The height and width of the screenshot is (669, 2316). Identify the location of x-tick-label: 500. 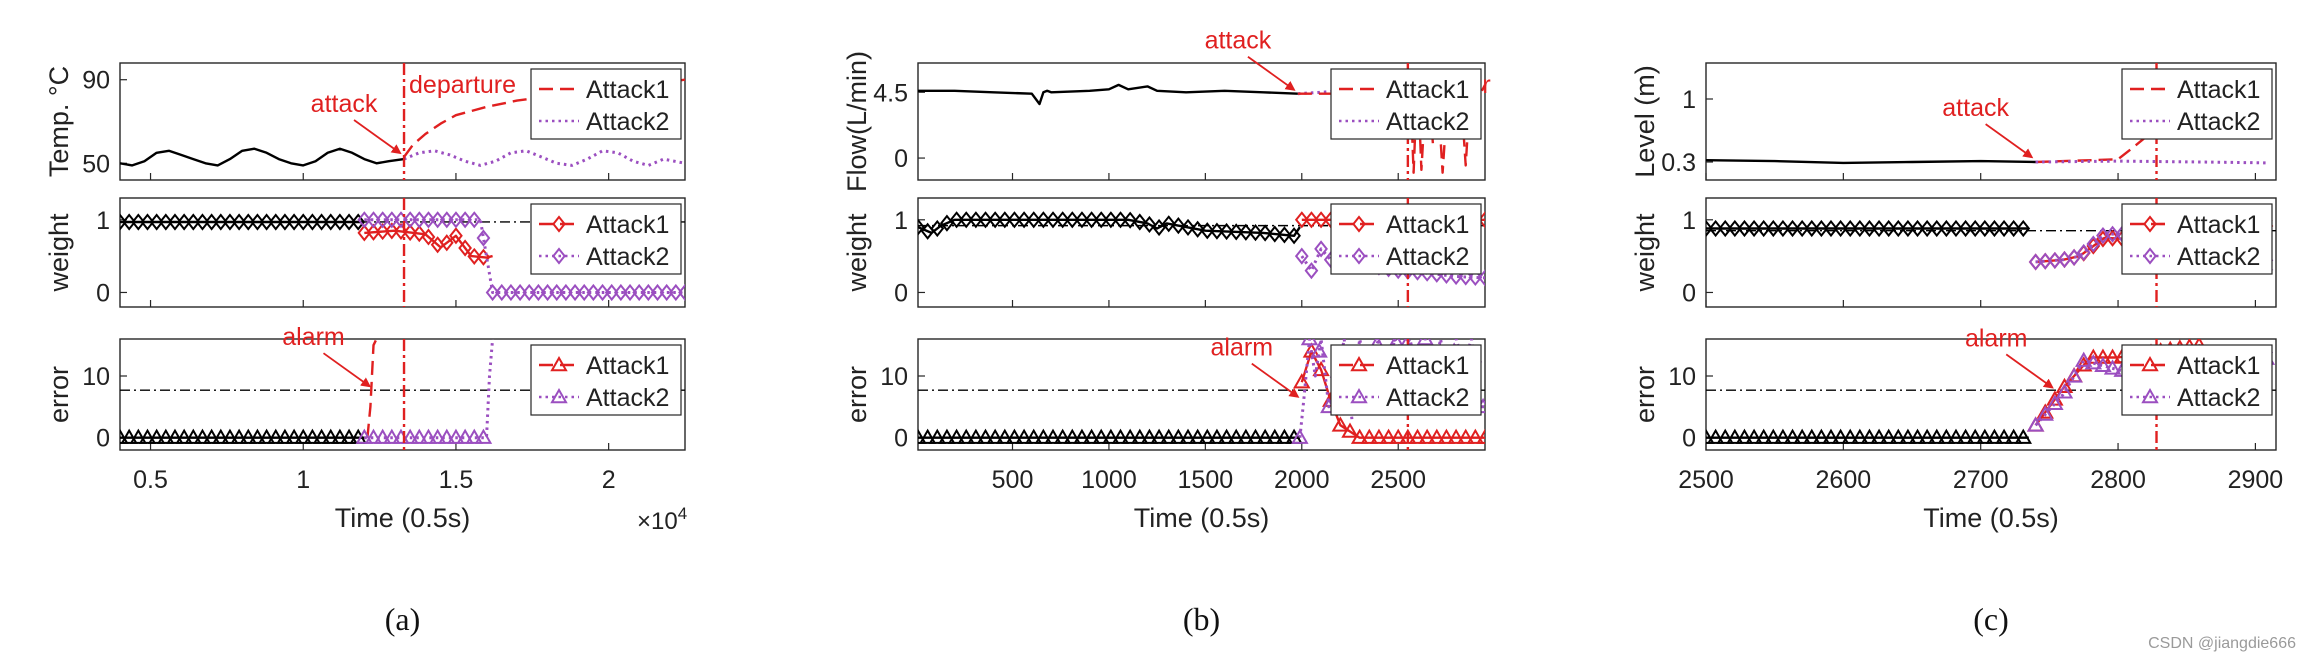
(1013, 480).